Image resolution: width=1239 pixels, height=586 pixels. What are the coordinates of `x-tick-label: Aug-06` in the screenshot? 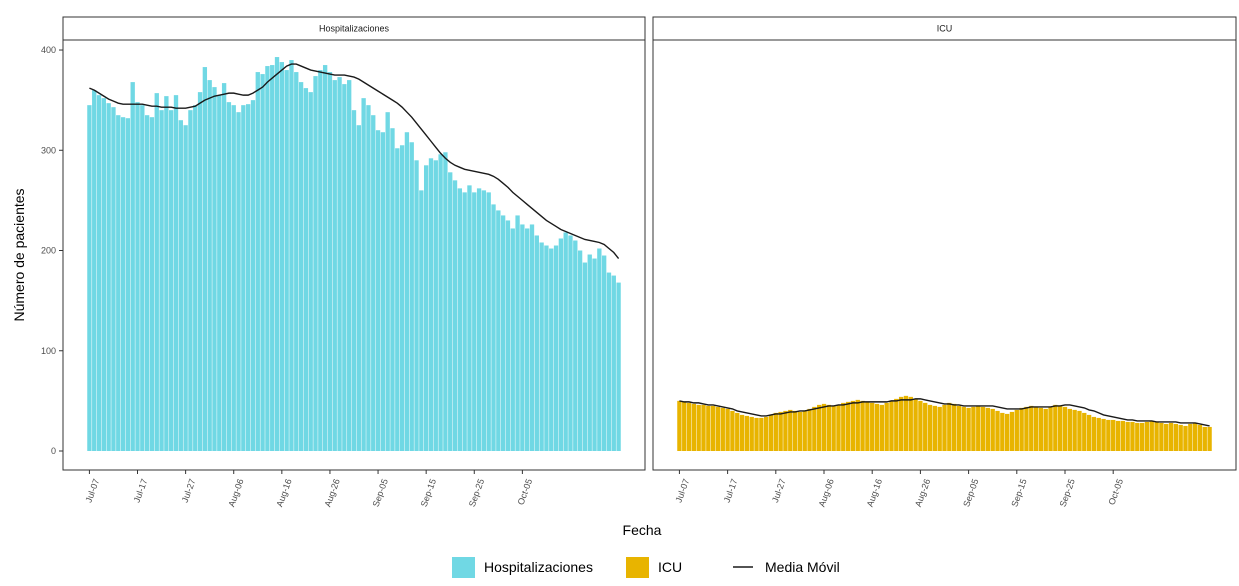 It's located at (235, 492).